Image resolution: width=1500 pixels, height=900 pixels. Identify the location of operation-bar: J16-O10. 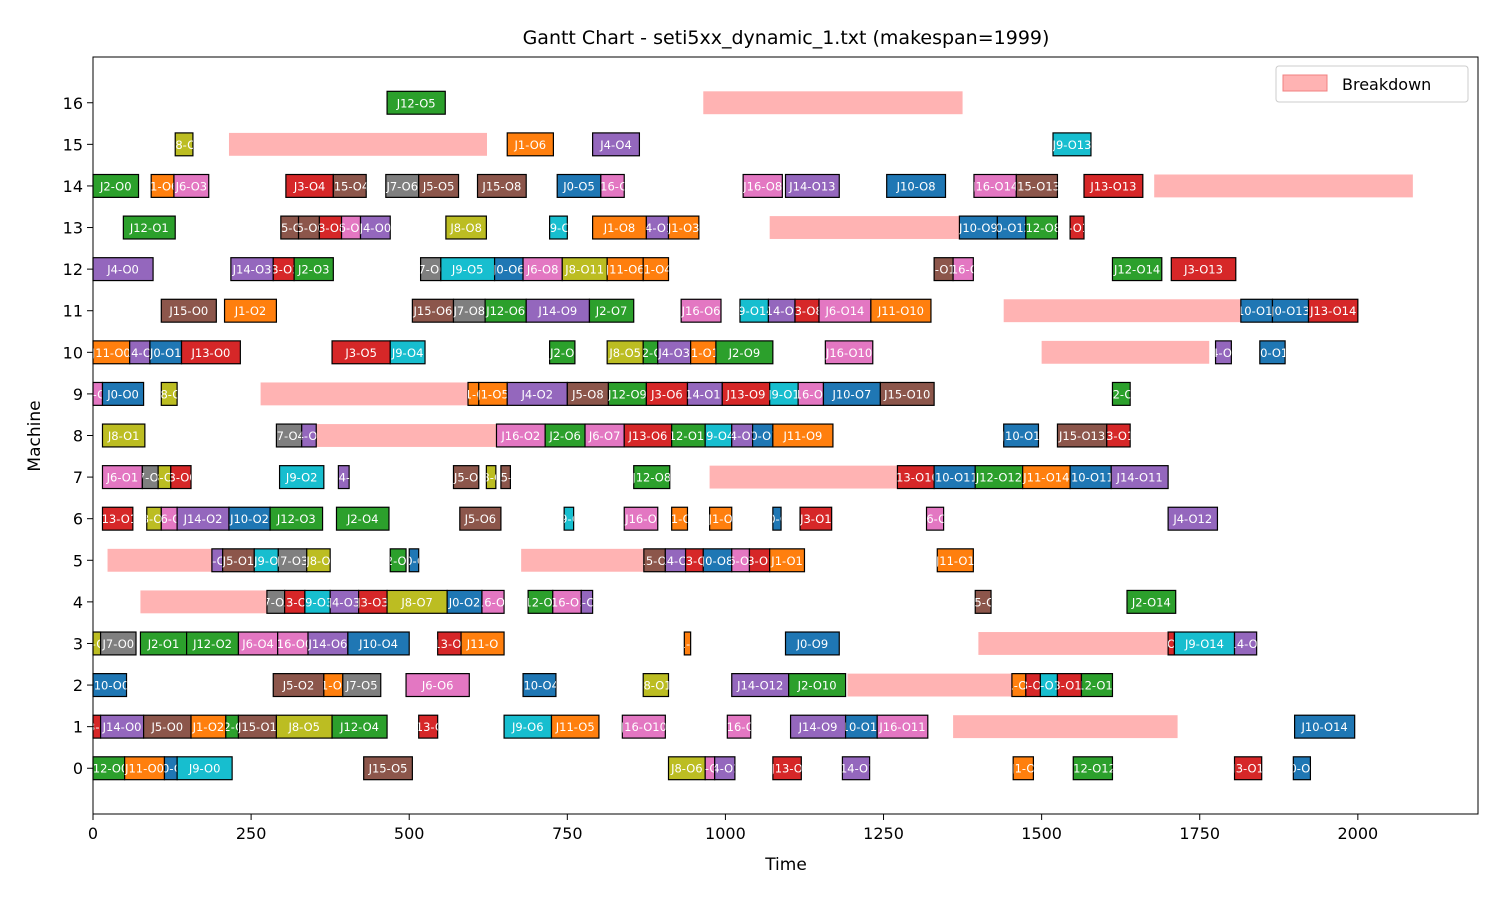
(643, 726).